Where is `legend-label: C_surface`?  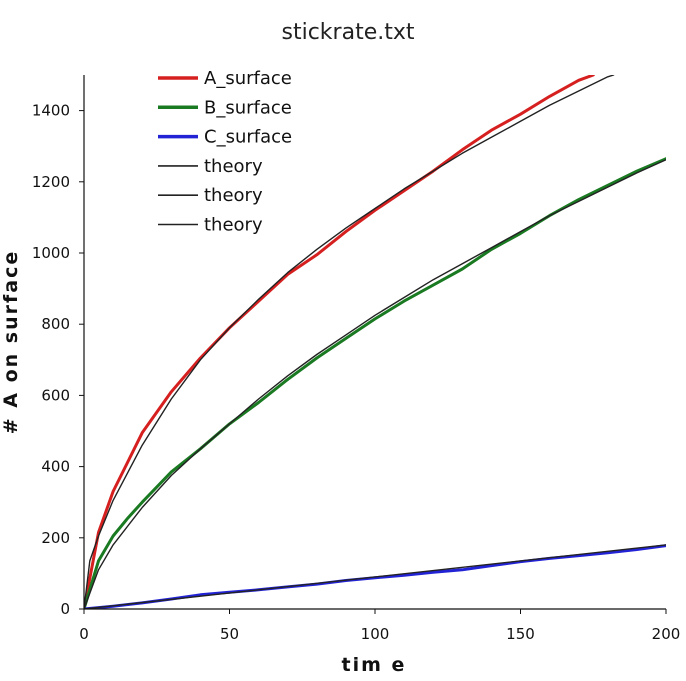
legend-label: C_surface is located at coordinates (248, 137).